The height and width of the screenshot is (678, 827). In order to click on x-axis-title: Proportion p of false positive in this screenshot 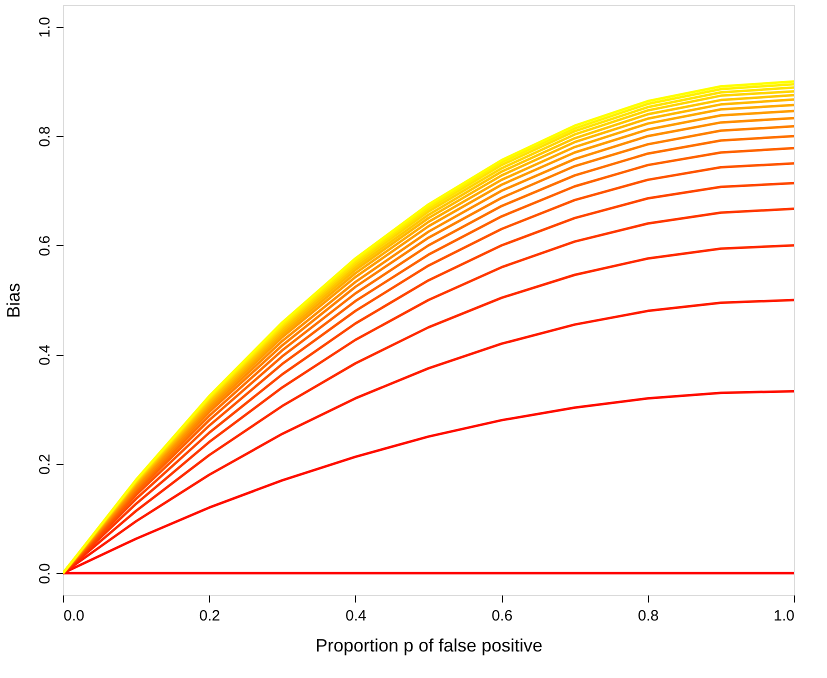, I will do `click(429, 646)`.